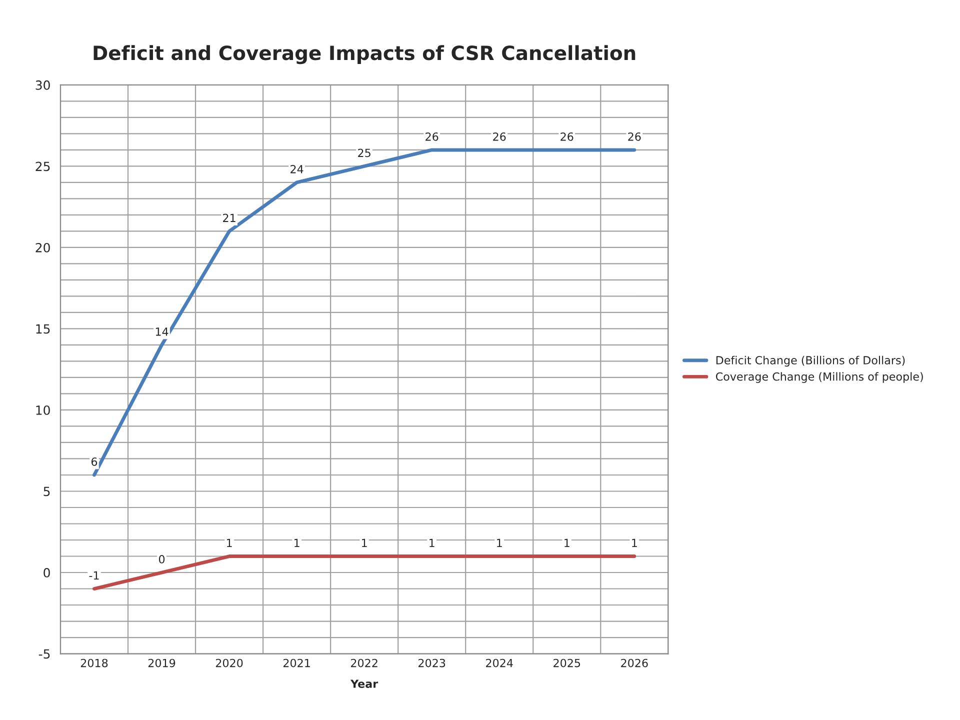 The image size is (960, 720). Describe the element at coordinates (567, 663) in the screenshot. I see `x-tick-label: 2025` at that location.